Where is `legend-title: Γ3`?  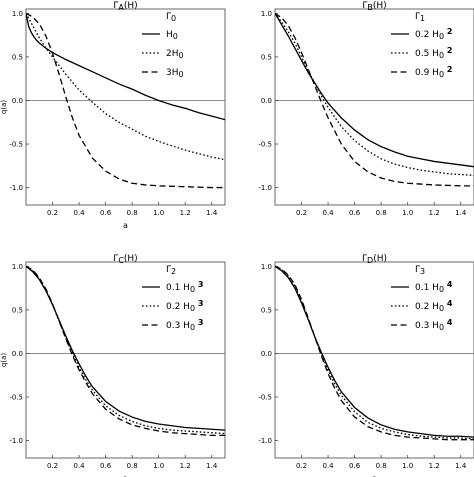
legend-title: Γ3 is located at coordinates (420, 270).